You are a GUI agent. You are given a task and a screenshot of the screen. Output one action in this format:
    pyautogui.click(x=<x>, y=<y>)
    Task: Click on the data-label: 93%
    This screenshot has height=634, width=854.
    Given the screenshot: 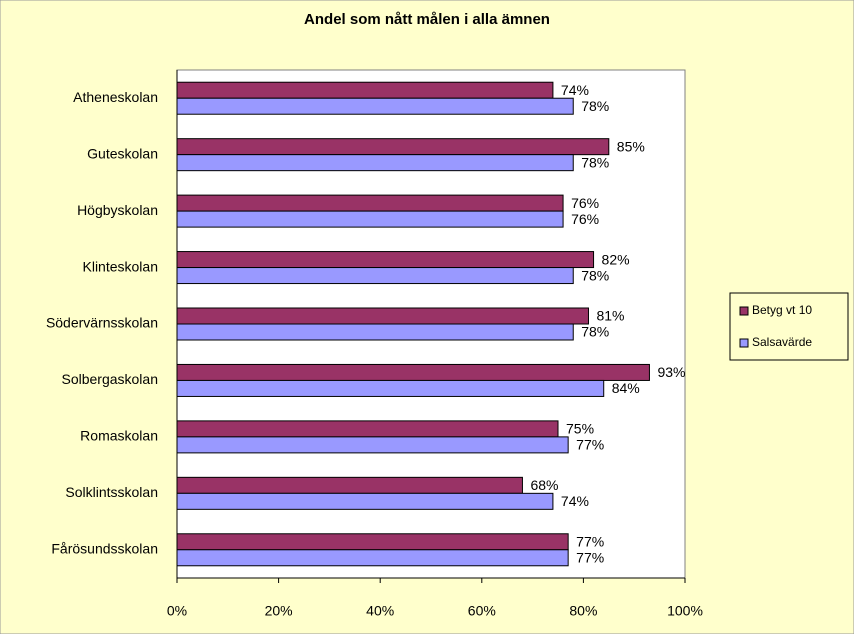 What is the action you would take?
    pyautogui.click(x=671, y=372)
    